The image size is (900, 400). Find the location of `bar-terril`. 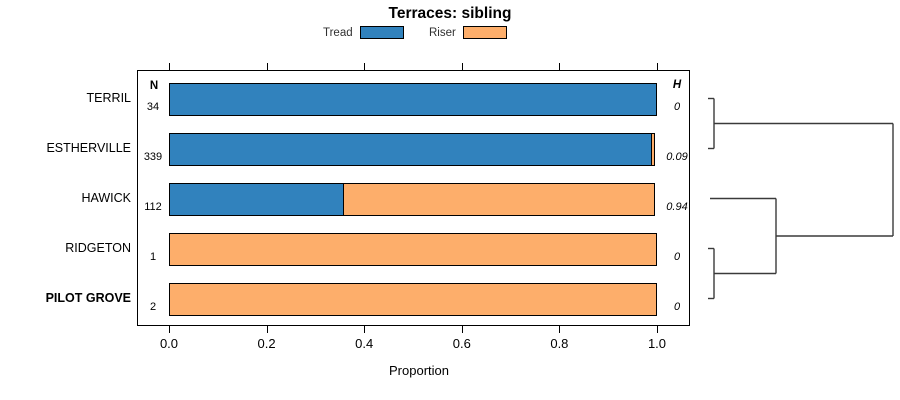

bar-terril is located at coordinates (413, 99).